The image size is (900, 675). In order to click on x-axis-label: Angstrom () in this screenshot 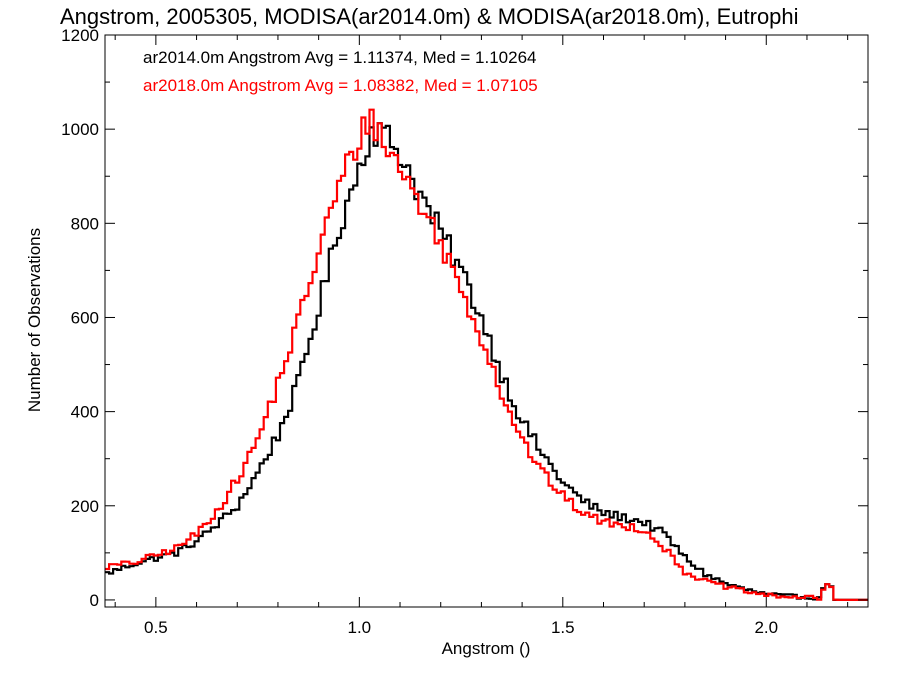, I will do `click(486, 648)`.